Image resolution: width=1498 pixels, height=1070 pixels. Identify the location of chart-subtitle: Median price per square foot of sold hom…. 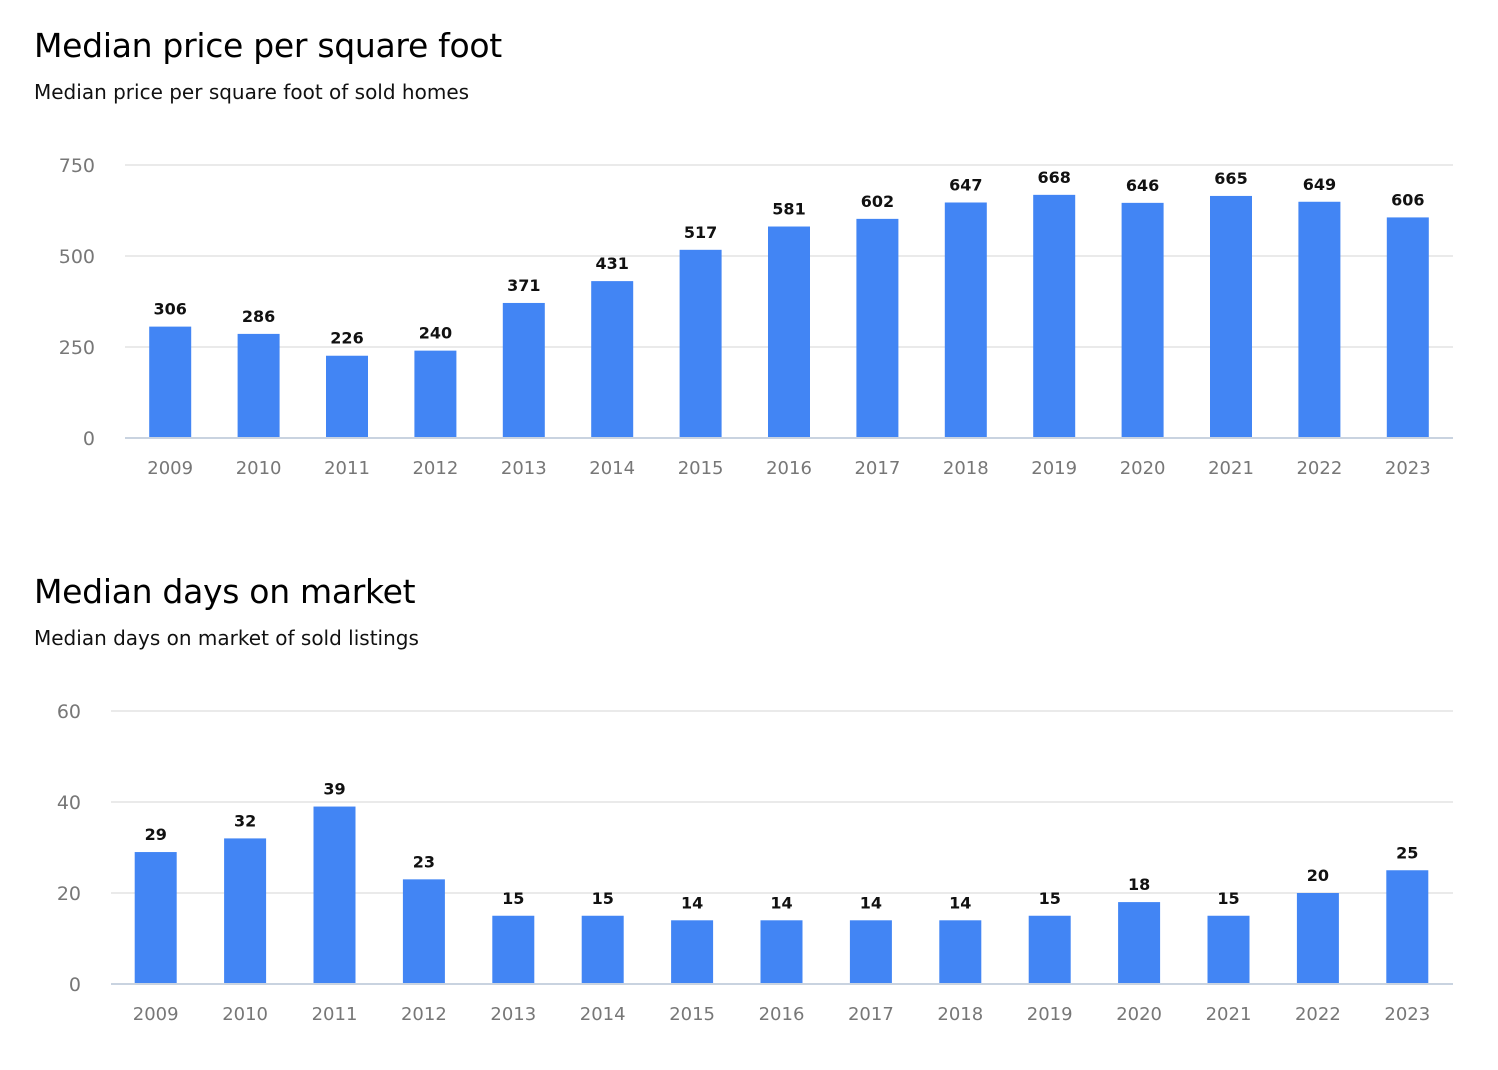
(252, 92).